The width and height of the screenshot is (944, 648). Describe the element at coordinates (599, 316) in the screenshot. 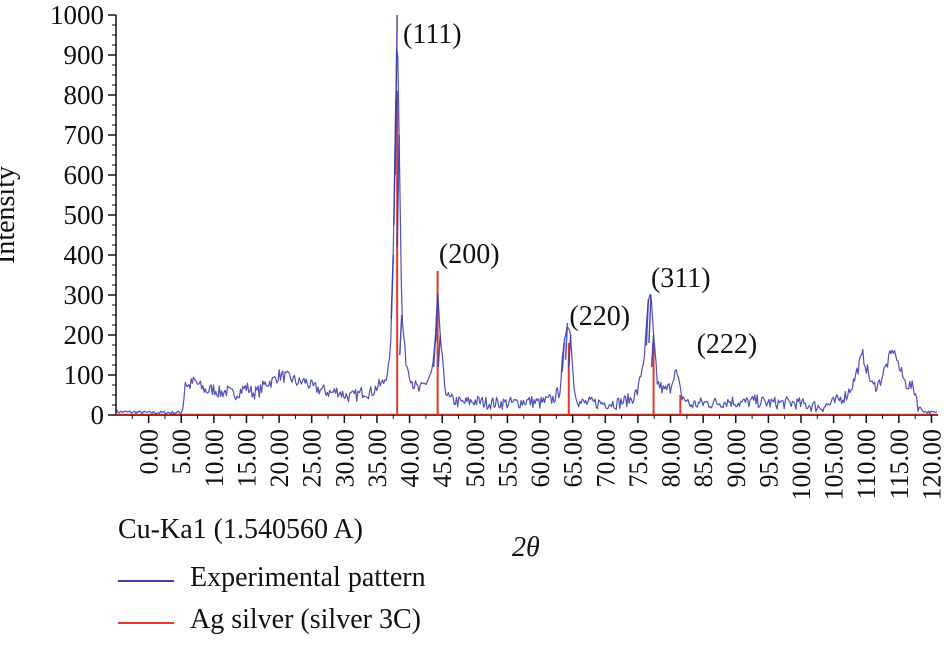

I see `peak-annotation: (220)` at that location.